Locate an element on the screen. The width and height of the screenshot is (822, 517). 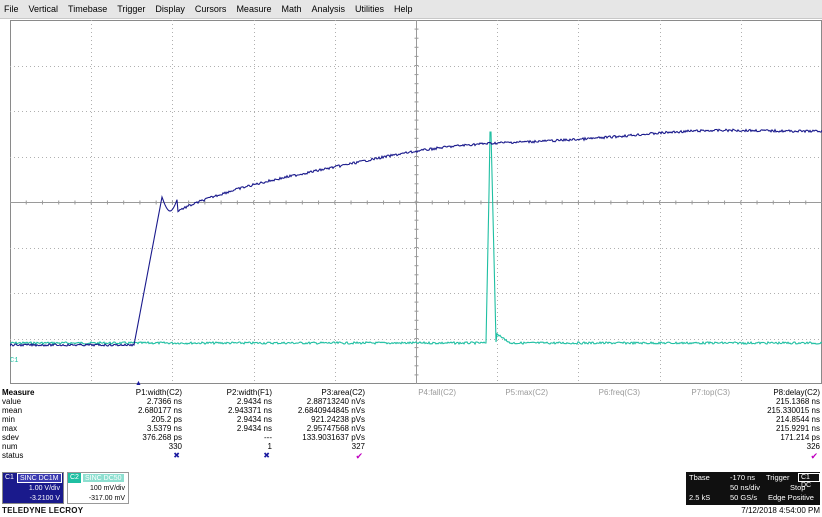
measure-value: 921.24238 pVs is located at coordinates (338, 419).